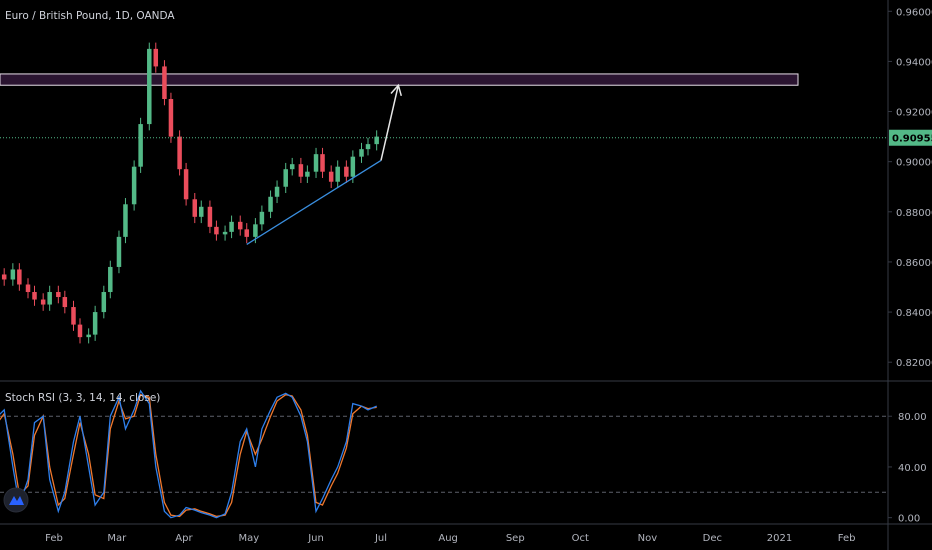  Describe the element at coordinates (912, 468) in the screenshot. I see `indicator-tick-label: 40.00` at that location.